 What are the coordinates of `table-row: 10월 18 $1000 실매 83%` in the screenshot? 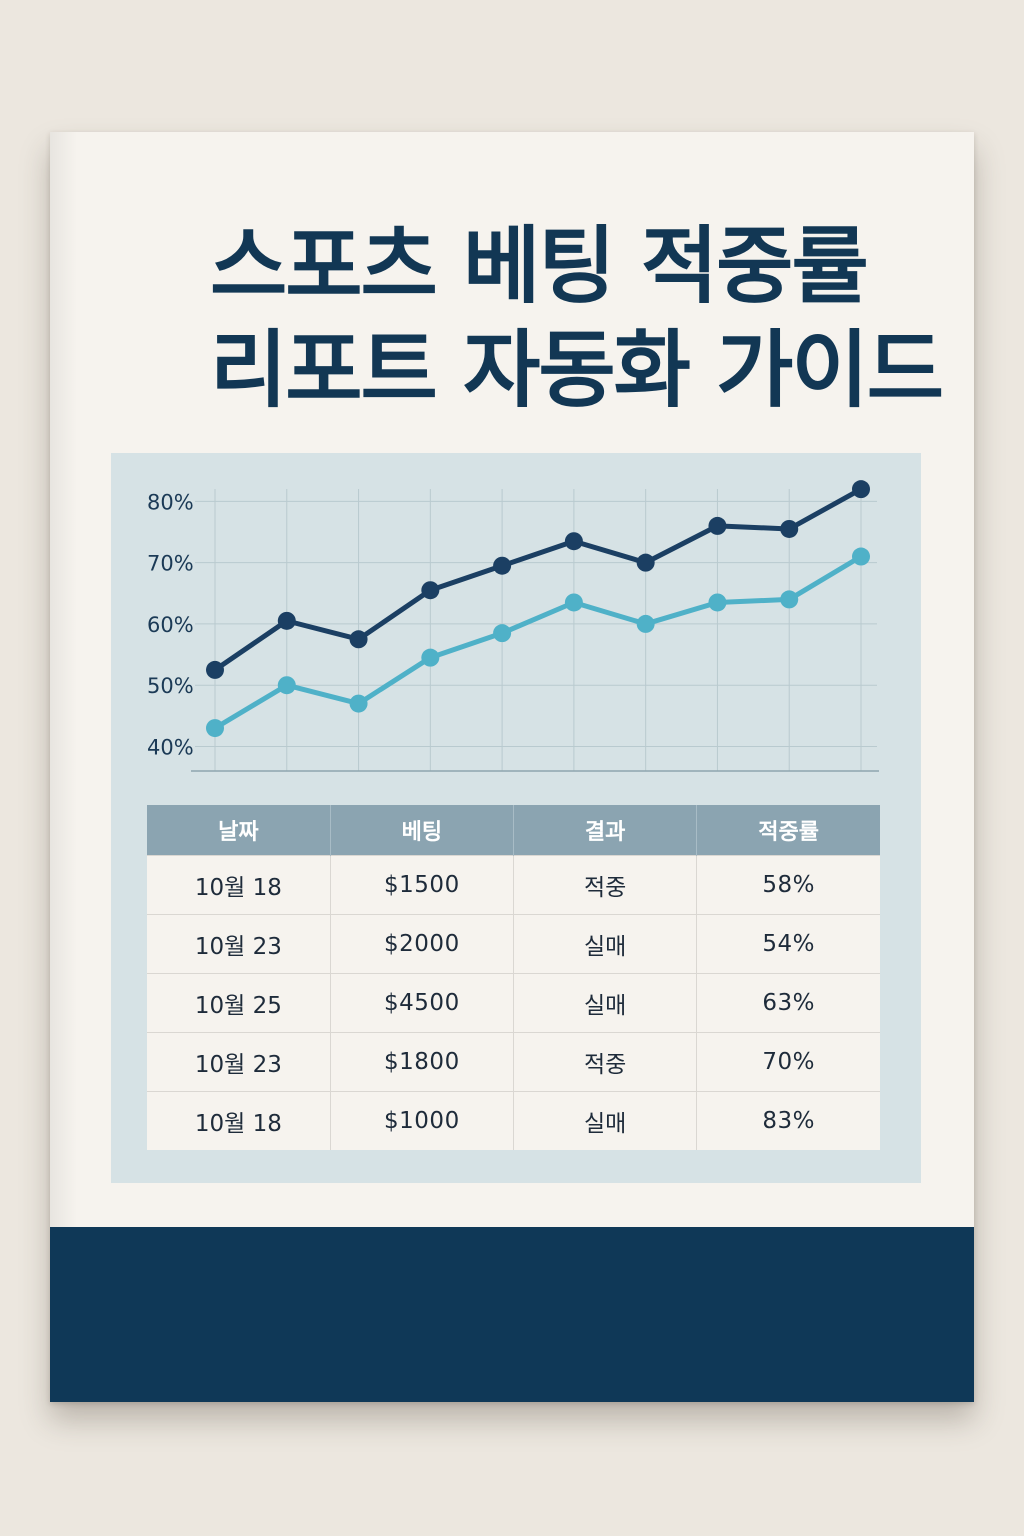 It's located at (513, 1120).